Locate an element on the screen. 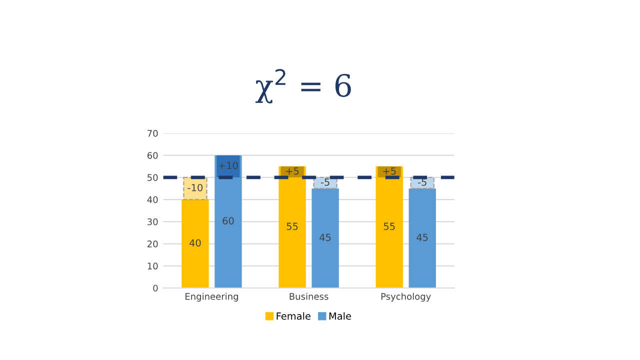  y-tick-label: 30 is located at coordinates (153, 222).